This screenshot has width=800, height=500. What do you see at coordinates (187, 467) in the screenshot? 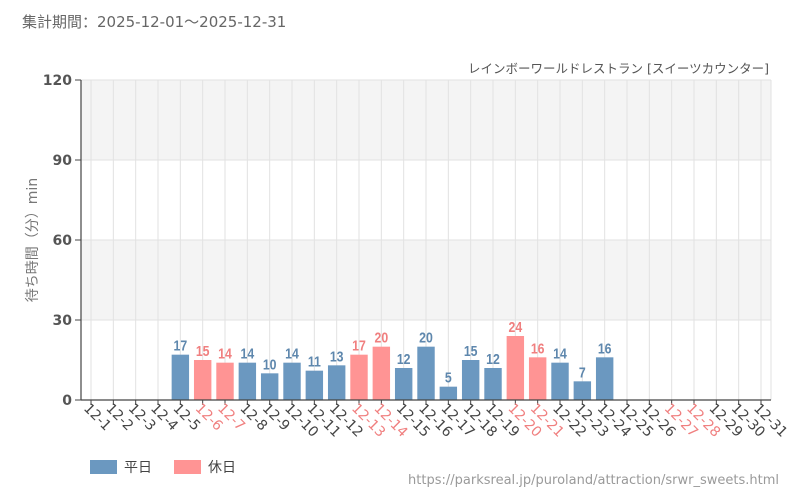
I see `legend-swatch-holiday` at bounding box center [187, 467].